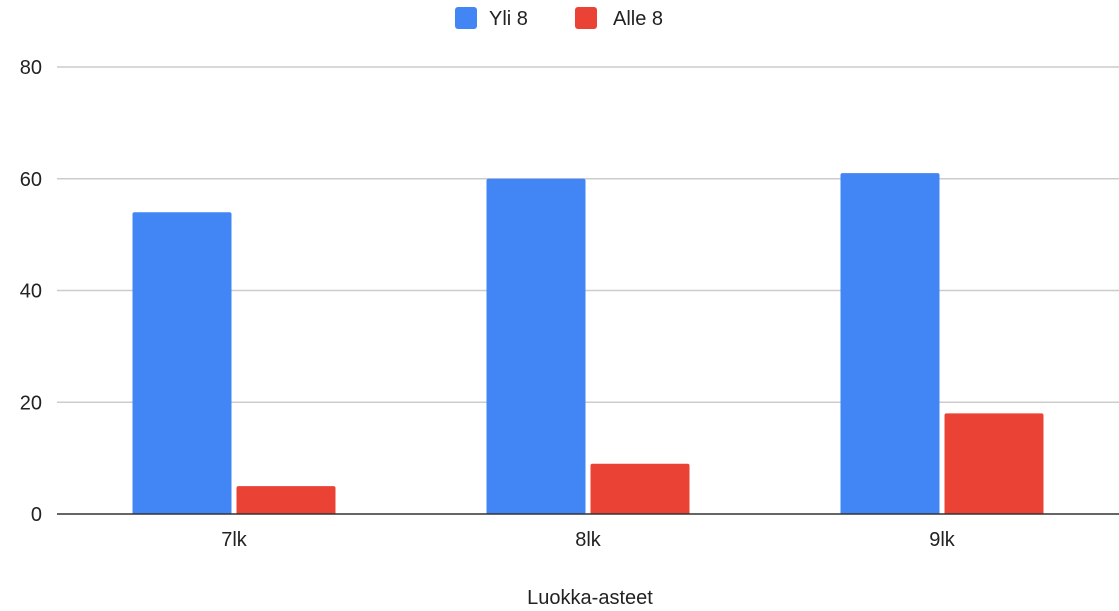 This screenshot has height=611, width=1119. I want to click on x-tick-label: 9lk, so click(942, 540).